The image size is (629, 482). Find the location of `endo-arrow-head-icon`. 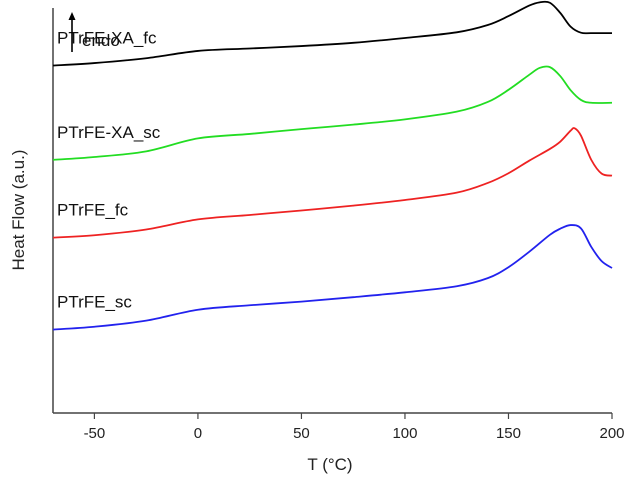

endo-arrow-head-icon is located at coordinates (72, 16).